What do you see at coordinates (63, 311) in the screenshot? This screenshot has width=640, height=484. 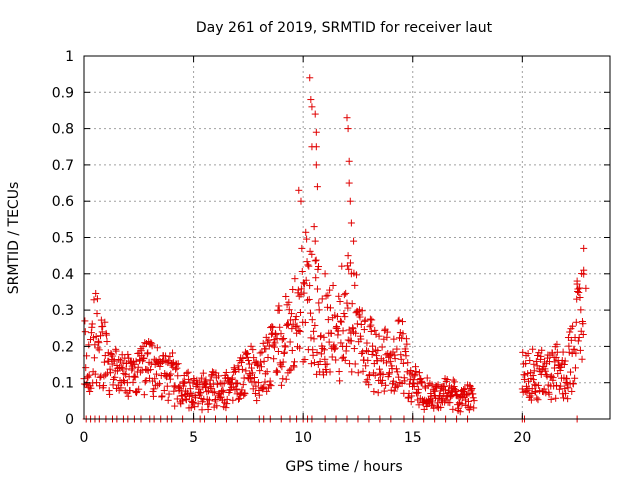 I see `y-tick-label: 0.3` at bounding box center [63, 311].